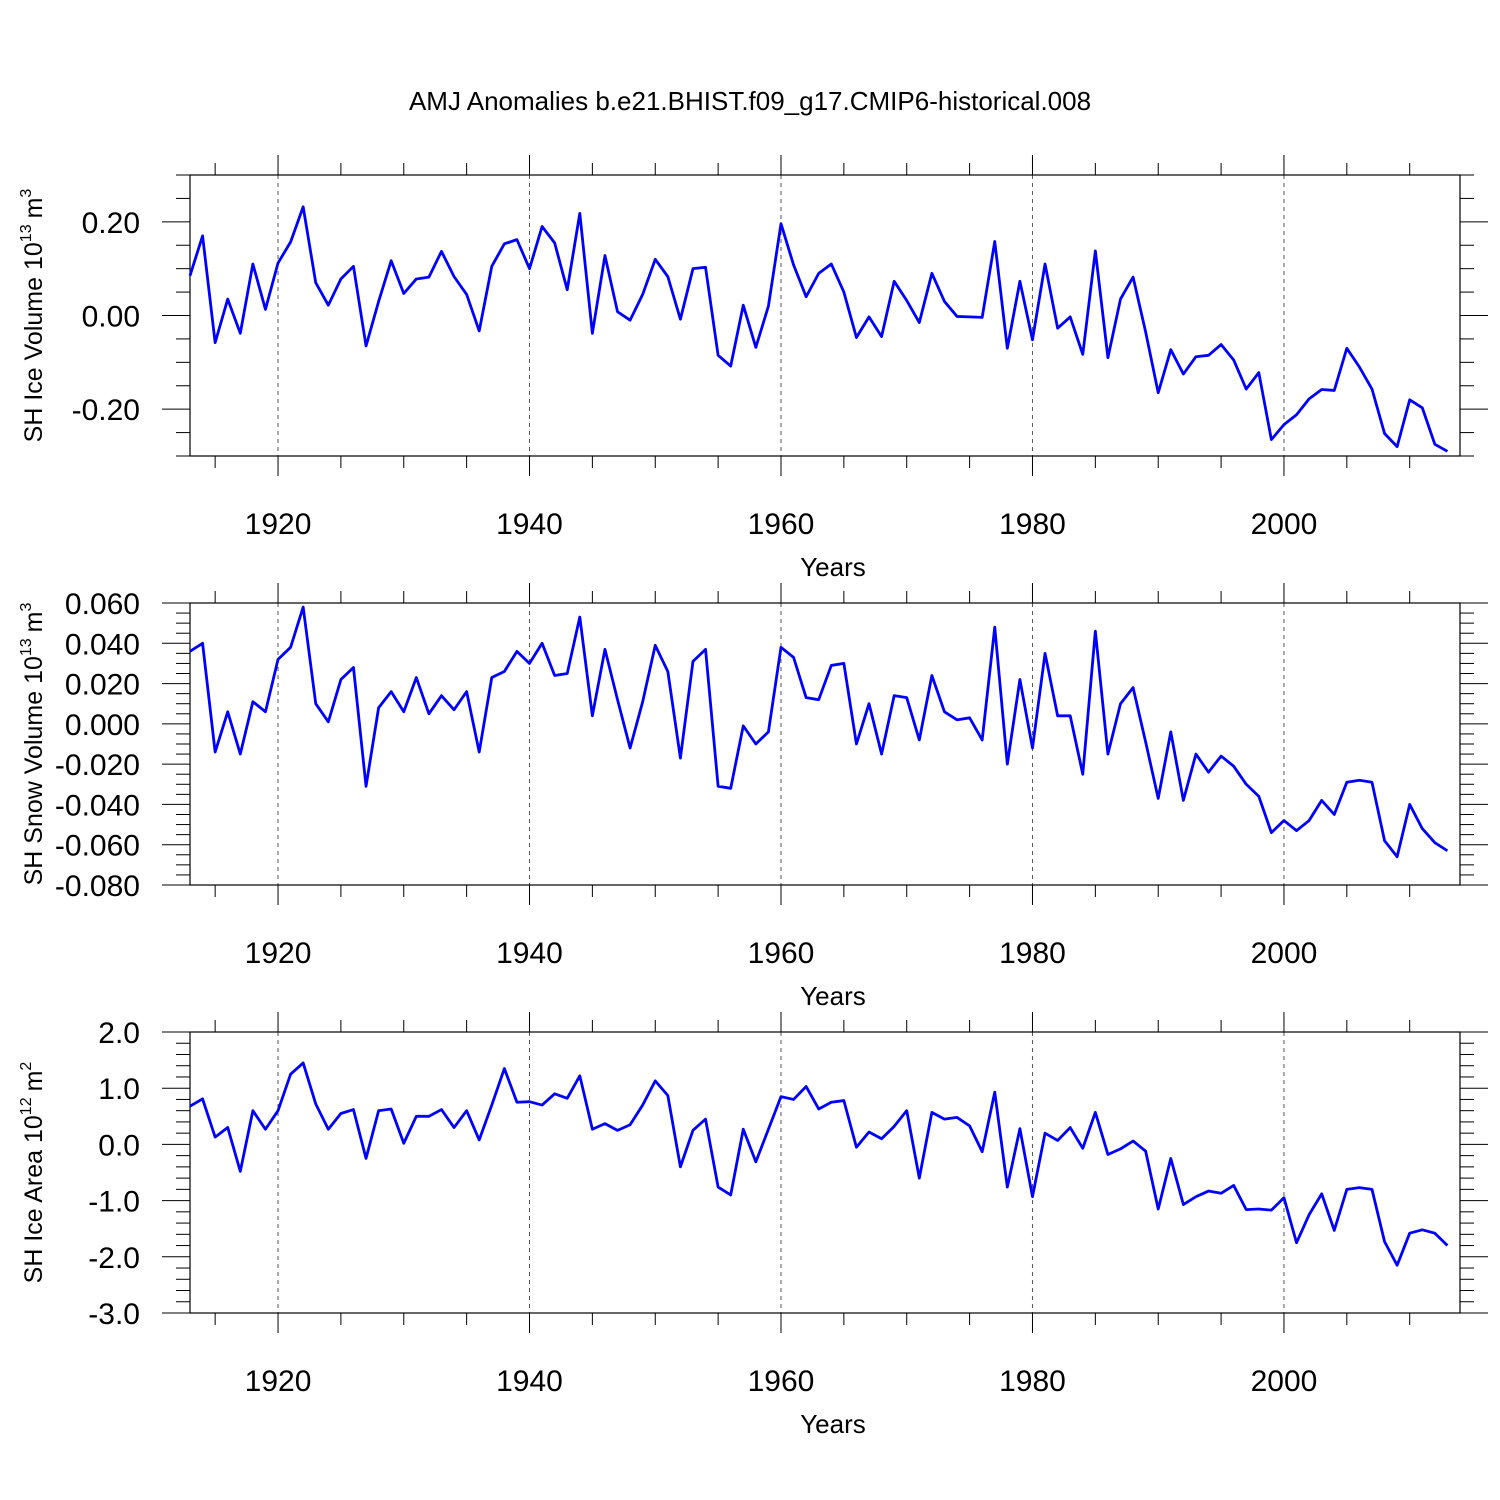  I want to click on y-axis-label-main: SH Ice Area 10, so click(34, 1199).